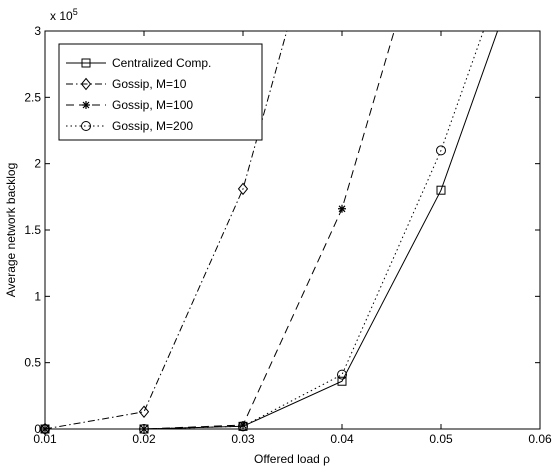 The width and height of the screenshot is (560, 470). Describe the element at coordinates (540, 439) in the screenshot. I see `x-tick-label: 0.06` at that location.